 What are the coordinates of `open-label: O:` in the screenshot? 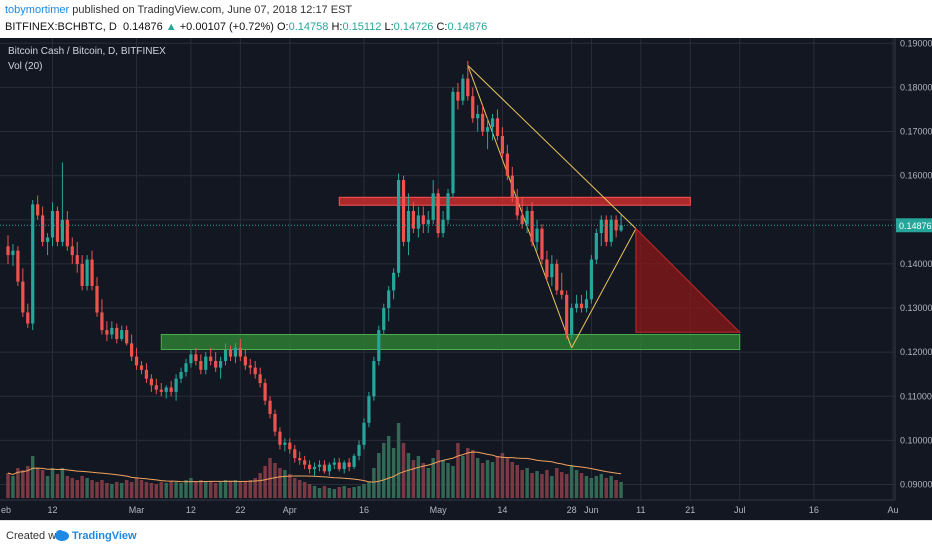 It's located at (283, 27).